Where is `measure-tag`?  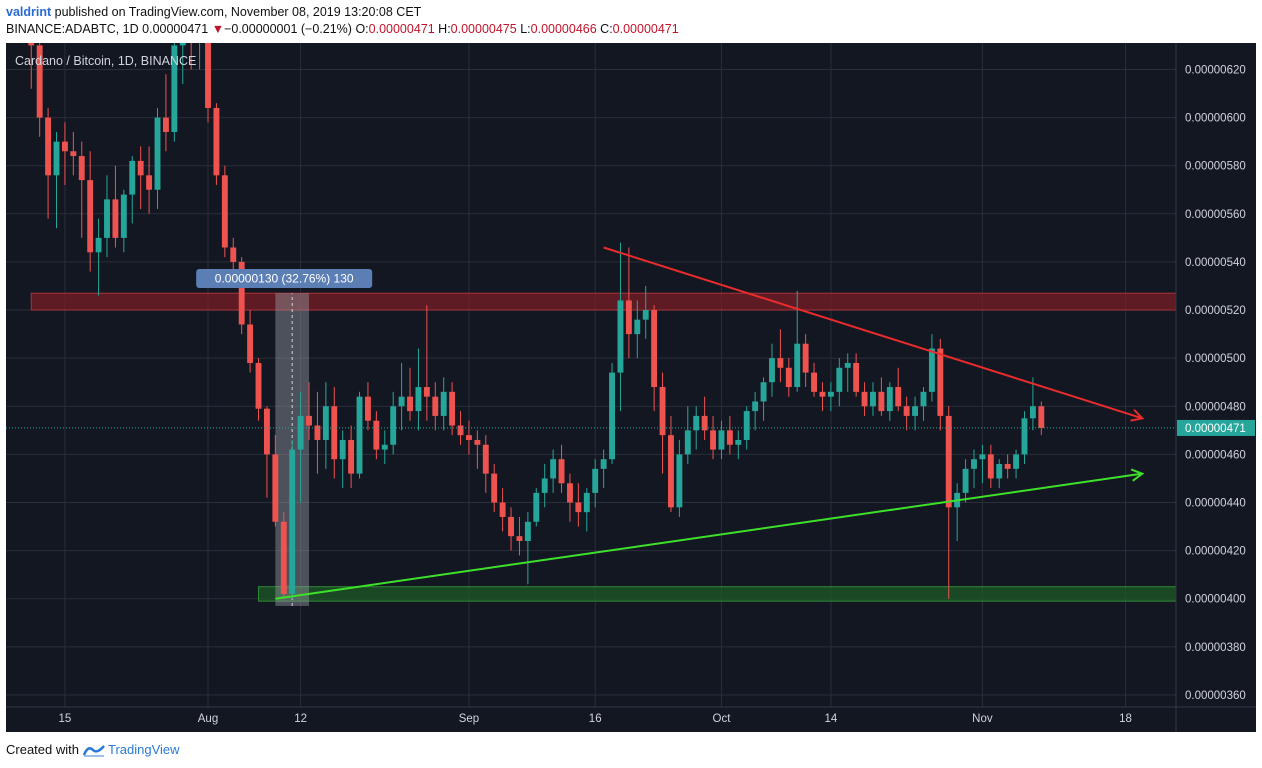
measure-tag is located at coordinates (284, 278).